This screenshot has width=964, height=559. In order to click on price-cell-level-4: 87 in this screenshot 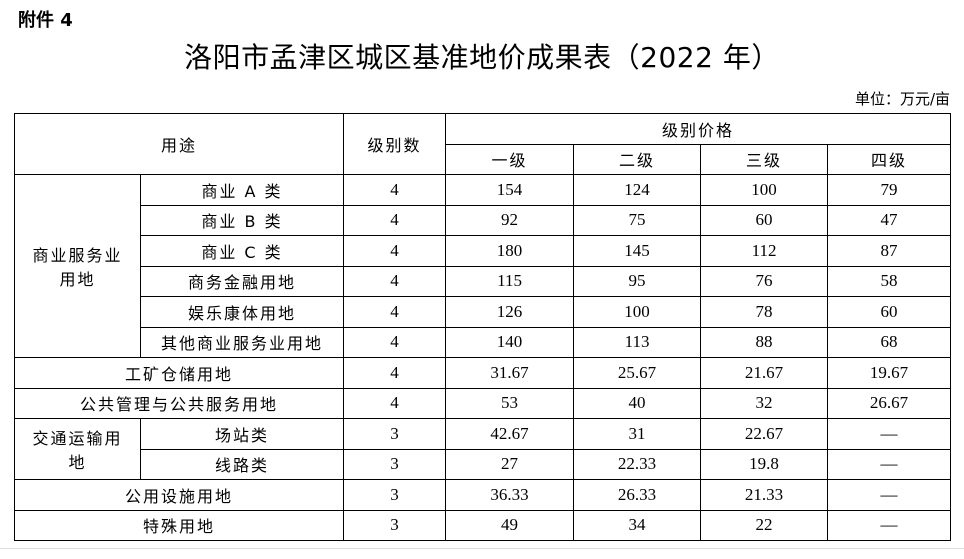, I will do `click(889, 251)`.